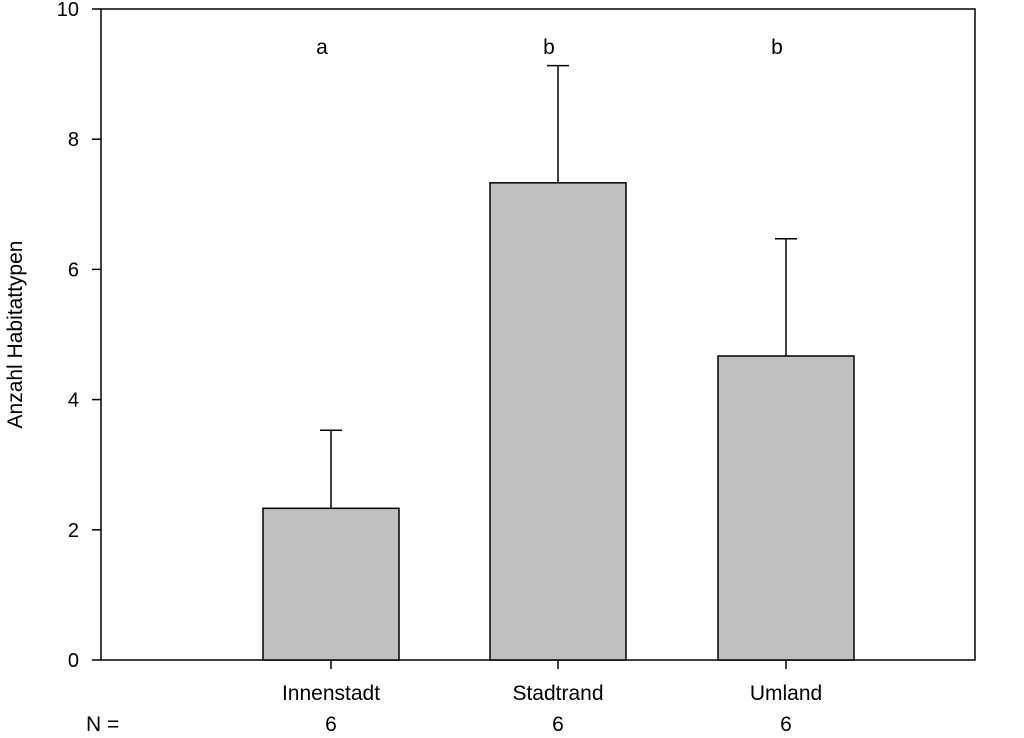 The image size is (1024, 738). Describe the element at coordinates (73, 270) in the screenshot. I see `y-tick-label: 6` at that location.